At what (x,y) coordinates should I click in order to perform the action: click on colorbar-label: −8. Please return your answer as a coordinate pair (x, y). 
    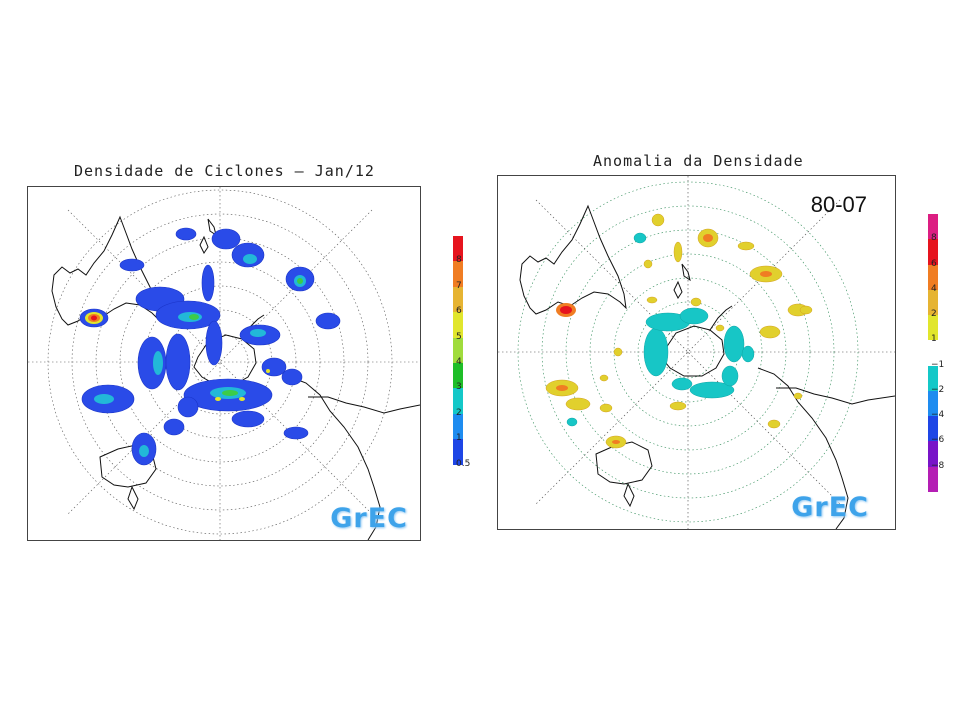
    Looking at the image, I should click on (938, 465).